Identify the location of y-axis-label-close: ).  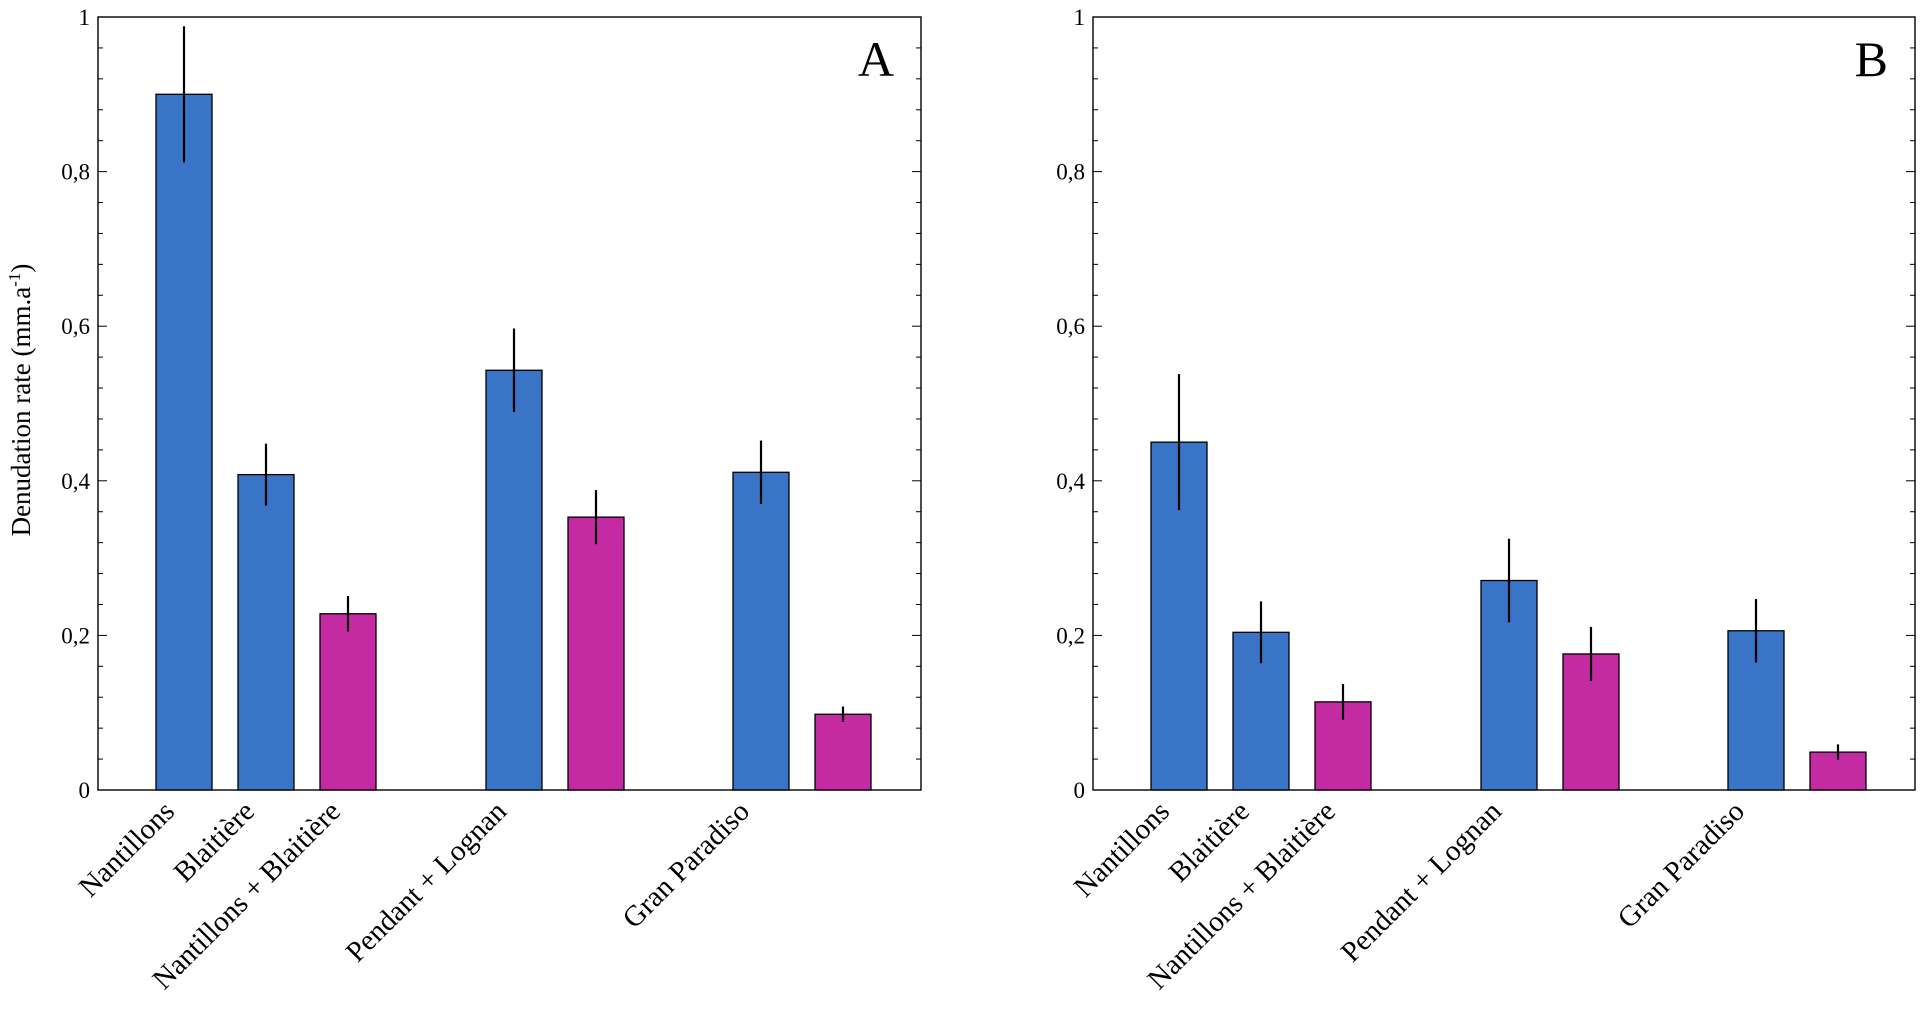
(21, 268).